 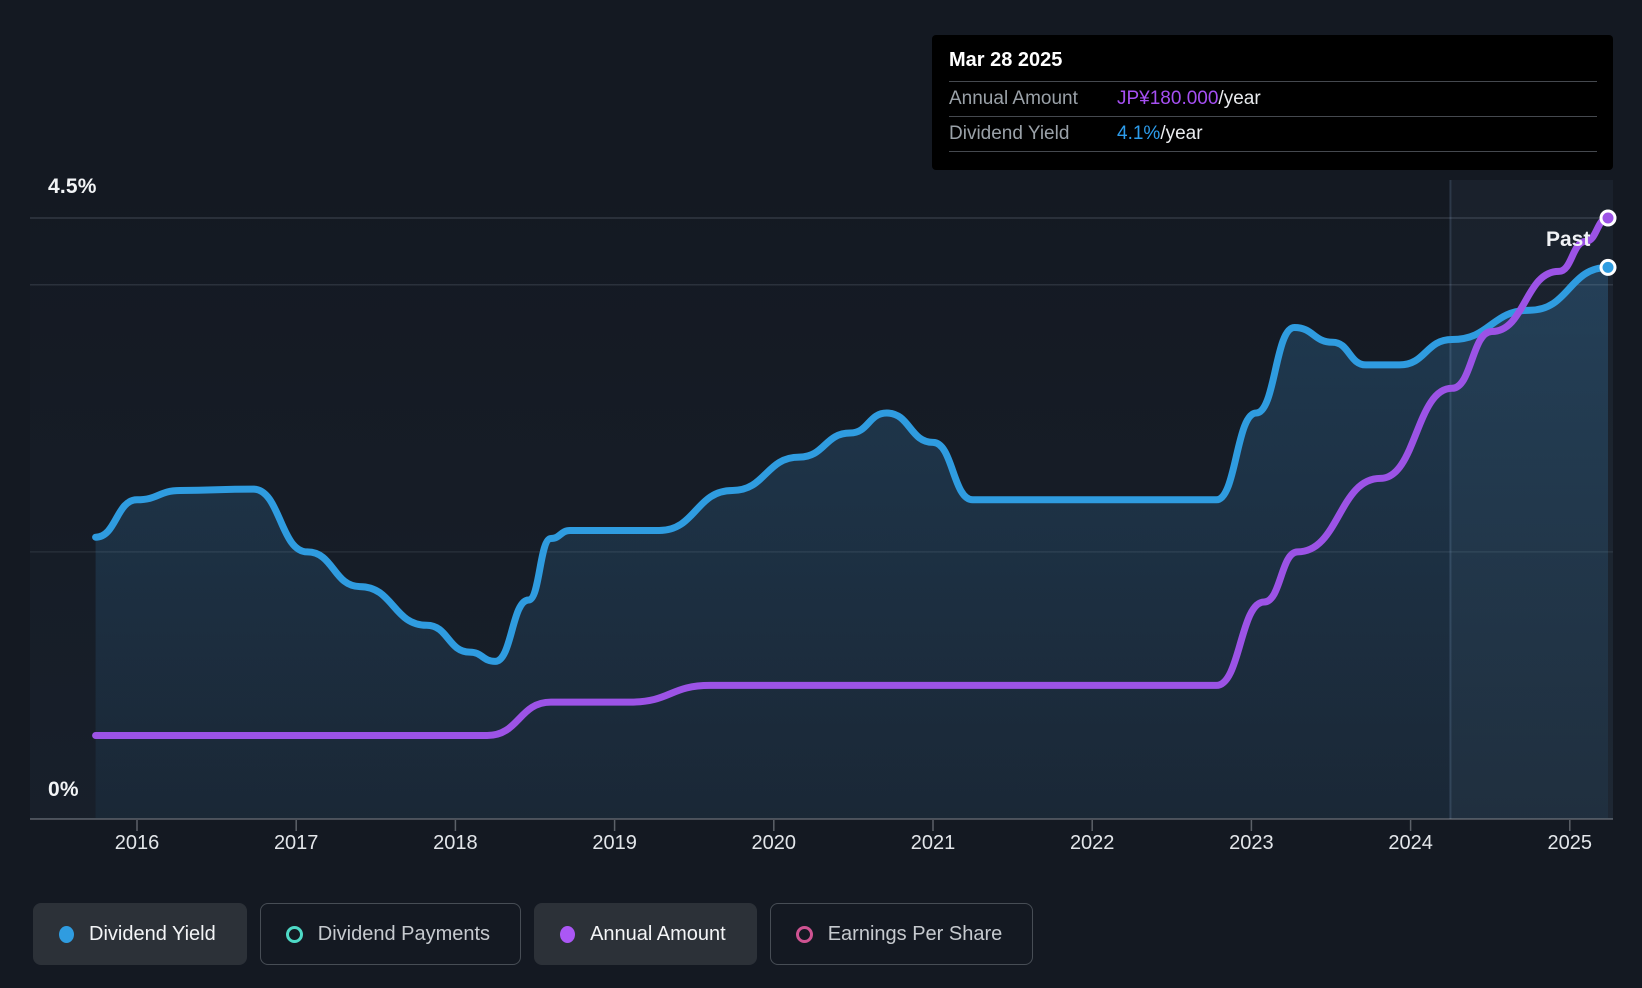 I want to click on x-axis-label-2023: 2023, so click(x=1251, y=843).